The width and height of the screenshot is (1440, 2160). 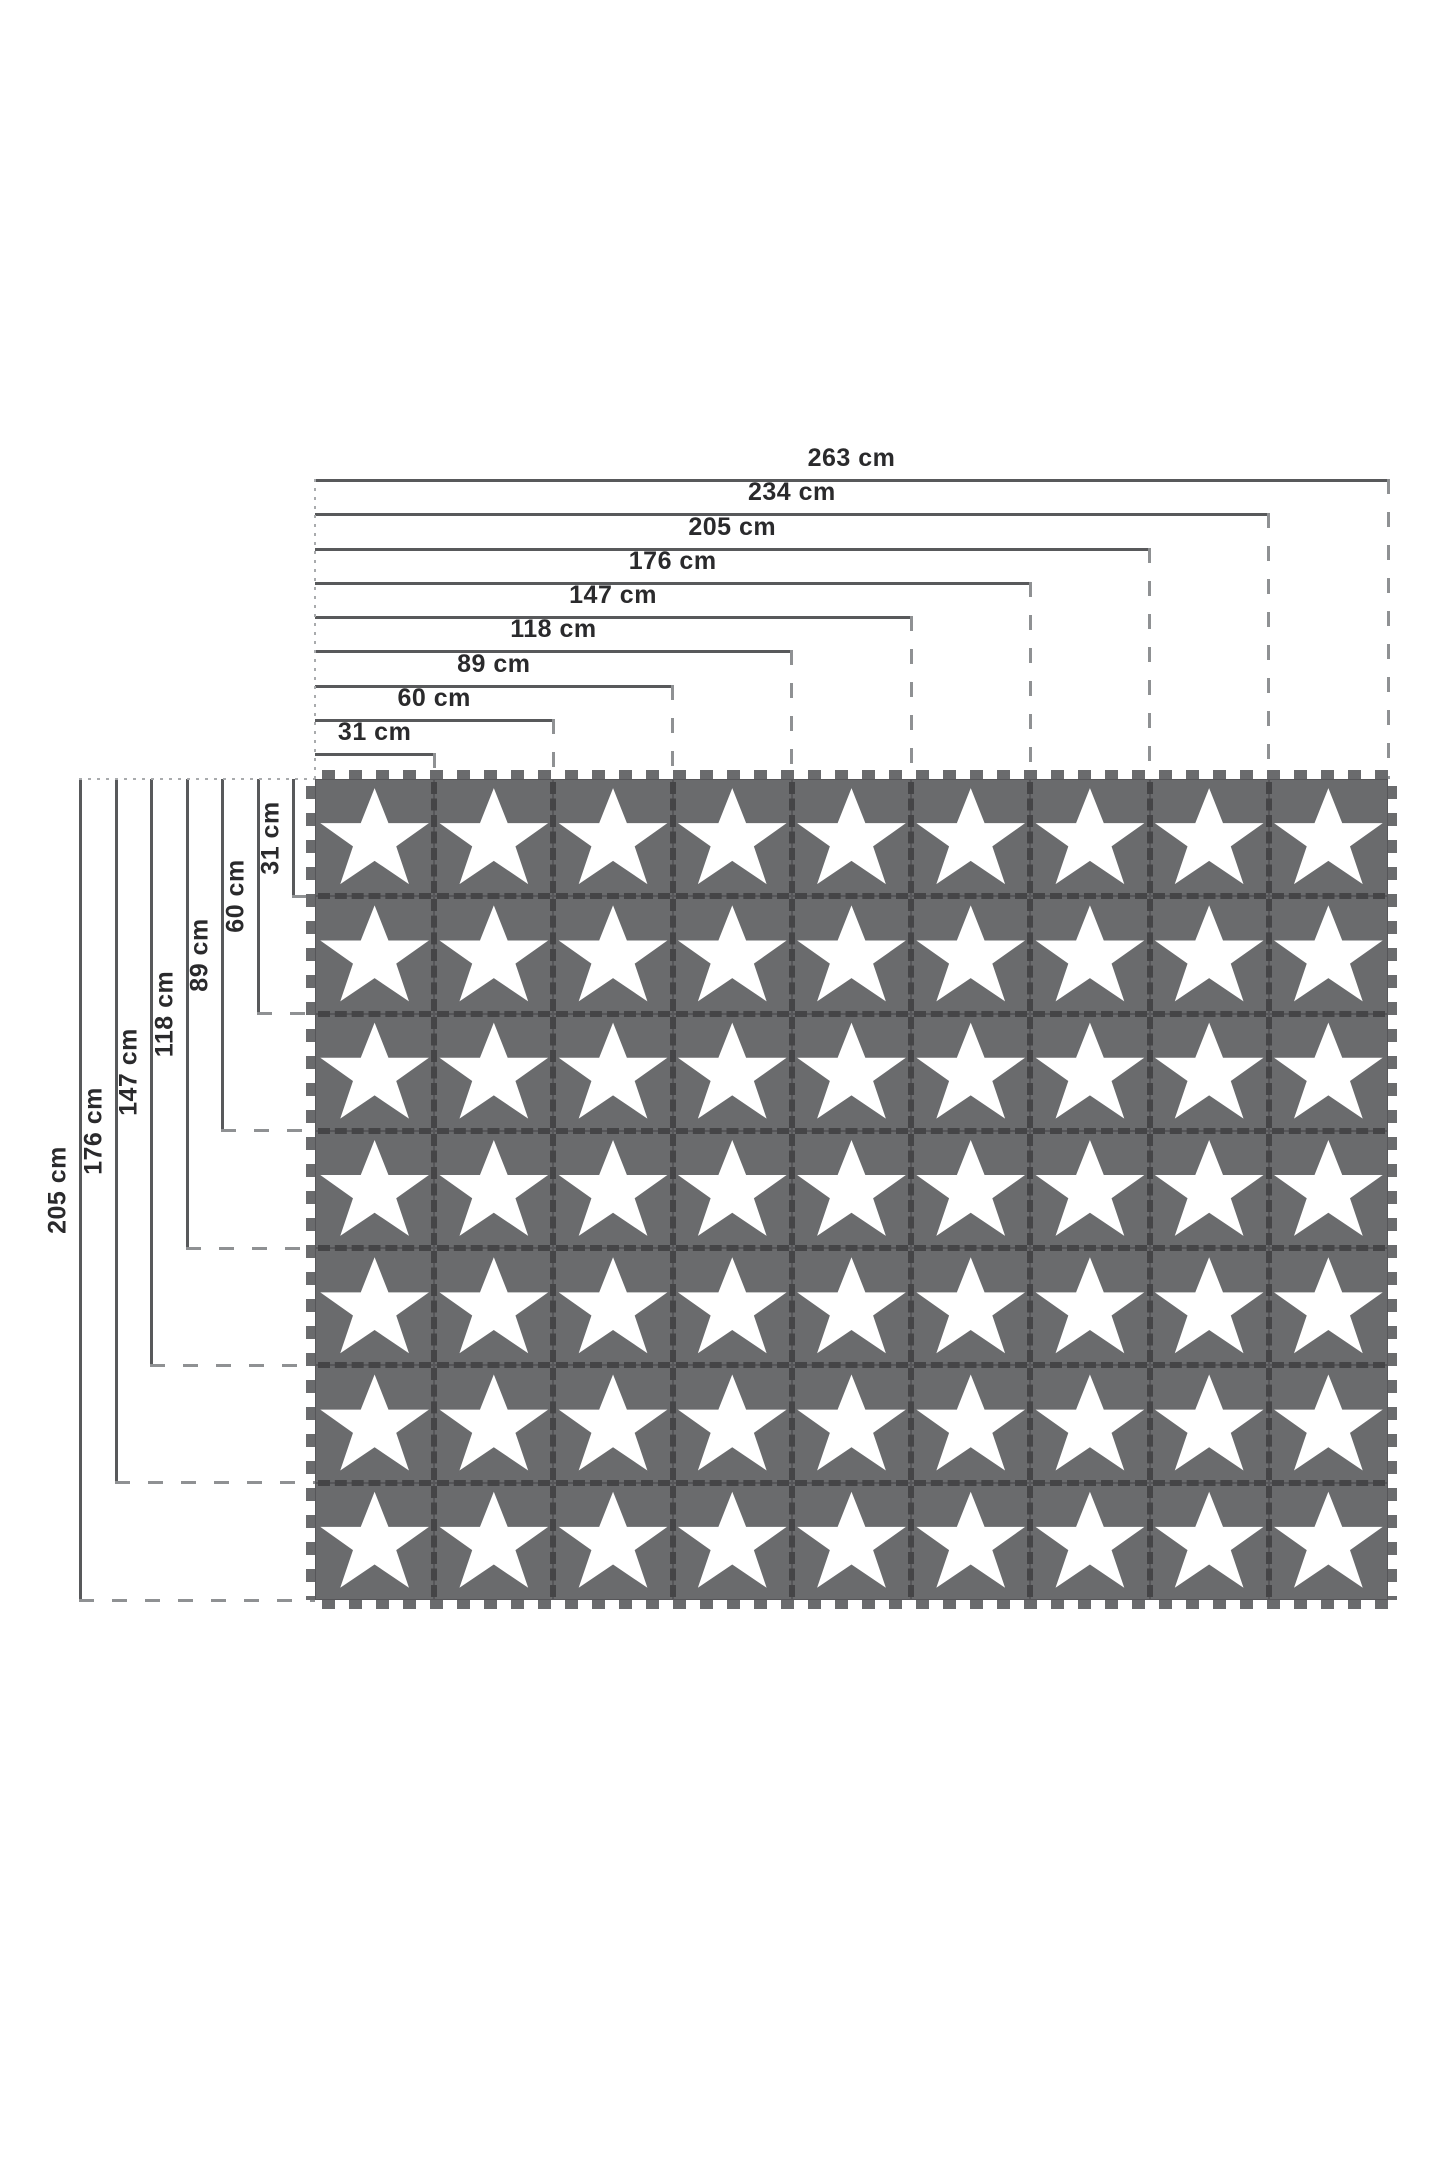 What do you see at coordinates (553, 629) in the screenshot?
I see `top-dimension-label: 118 cm` at bounding box center [553, 629].